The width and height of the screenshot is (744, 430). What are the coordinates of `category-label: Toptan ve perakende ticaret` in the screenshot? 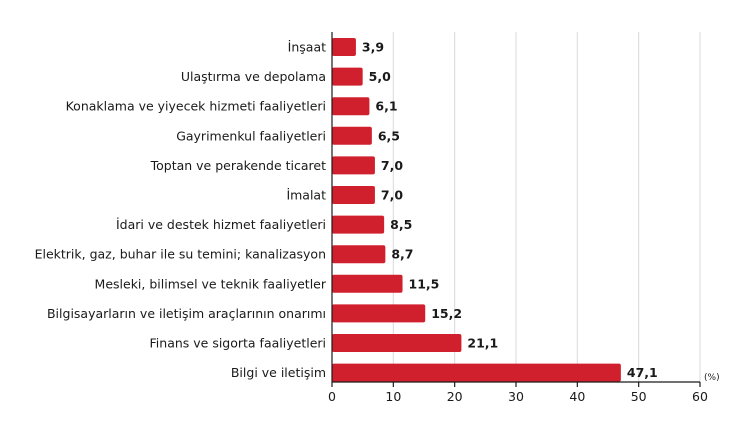 It's located at (238, 165).